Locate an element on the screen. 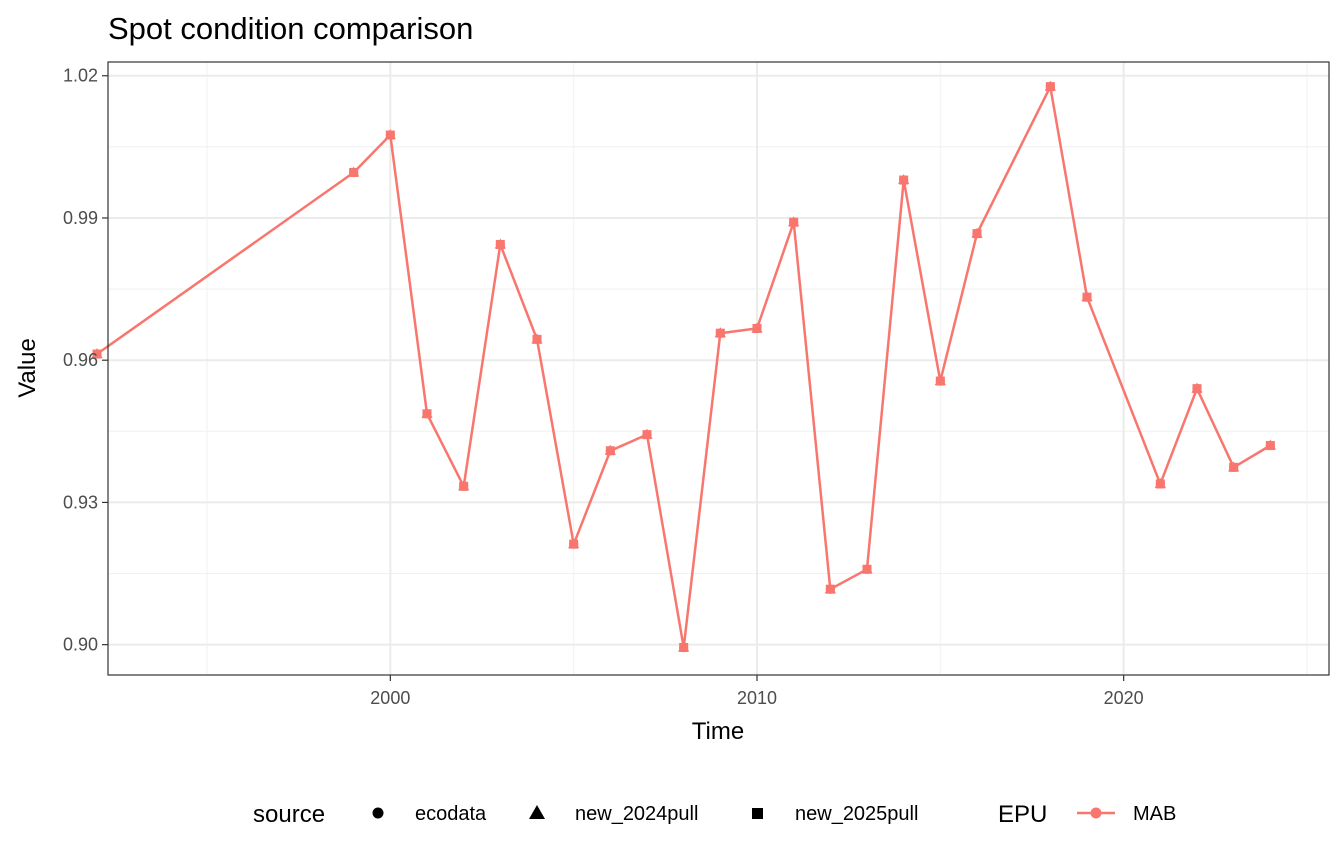 The image size is (1344, 865). chart-title: Spot condition comparison is located at coordinates (290, 28).